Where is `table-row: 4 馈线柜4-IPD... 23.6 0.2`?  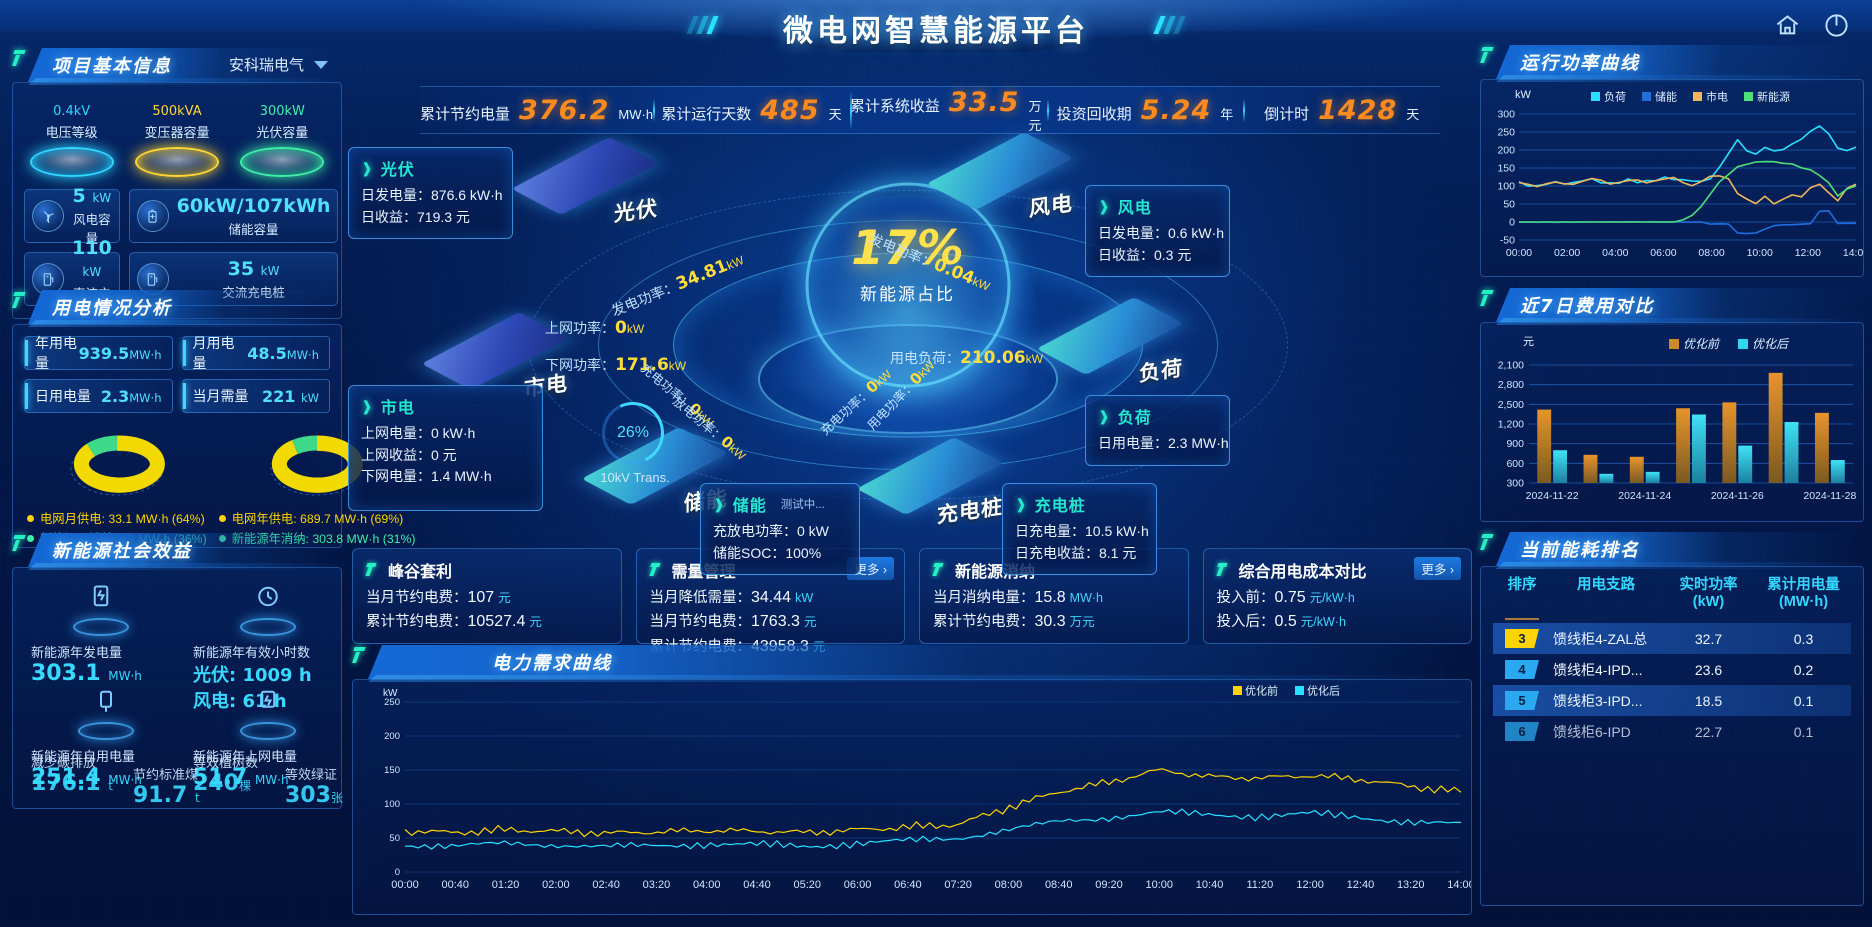
table-row: 4 馈线柜4-IPD... 23.6 0.2 is located at coordinates (1672, 669).